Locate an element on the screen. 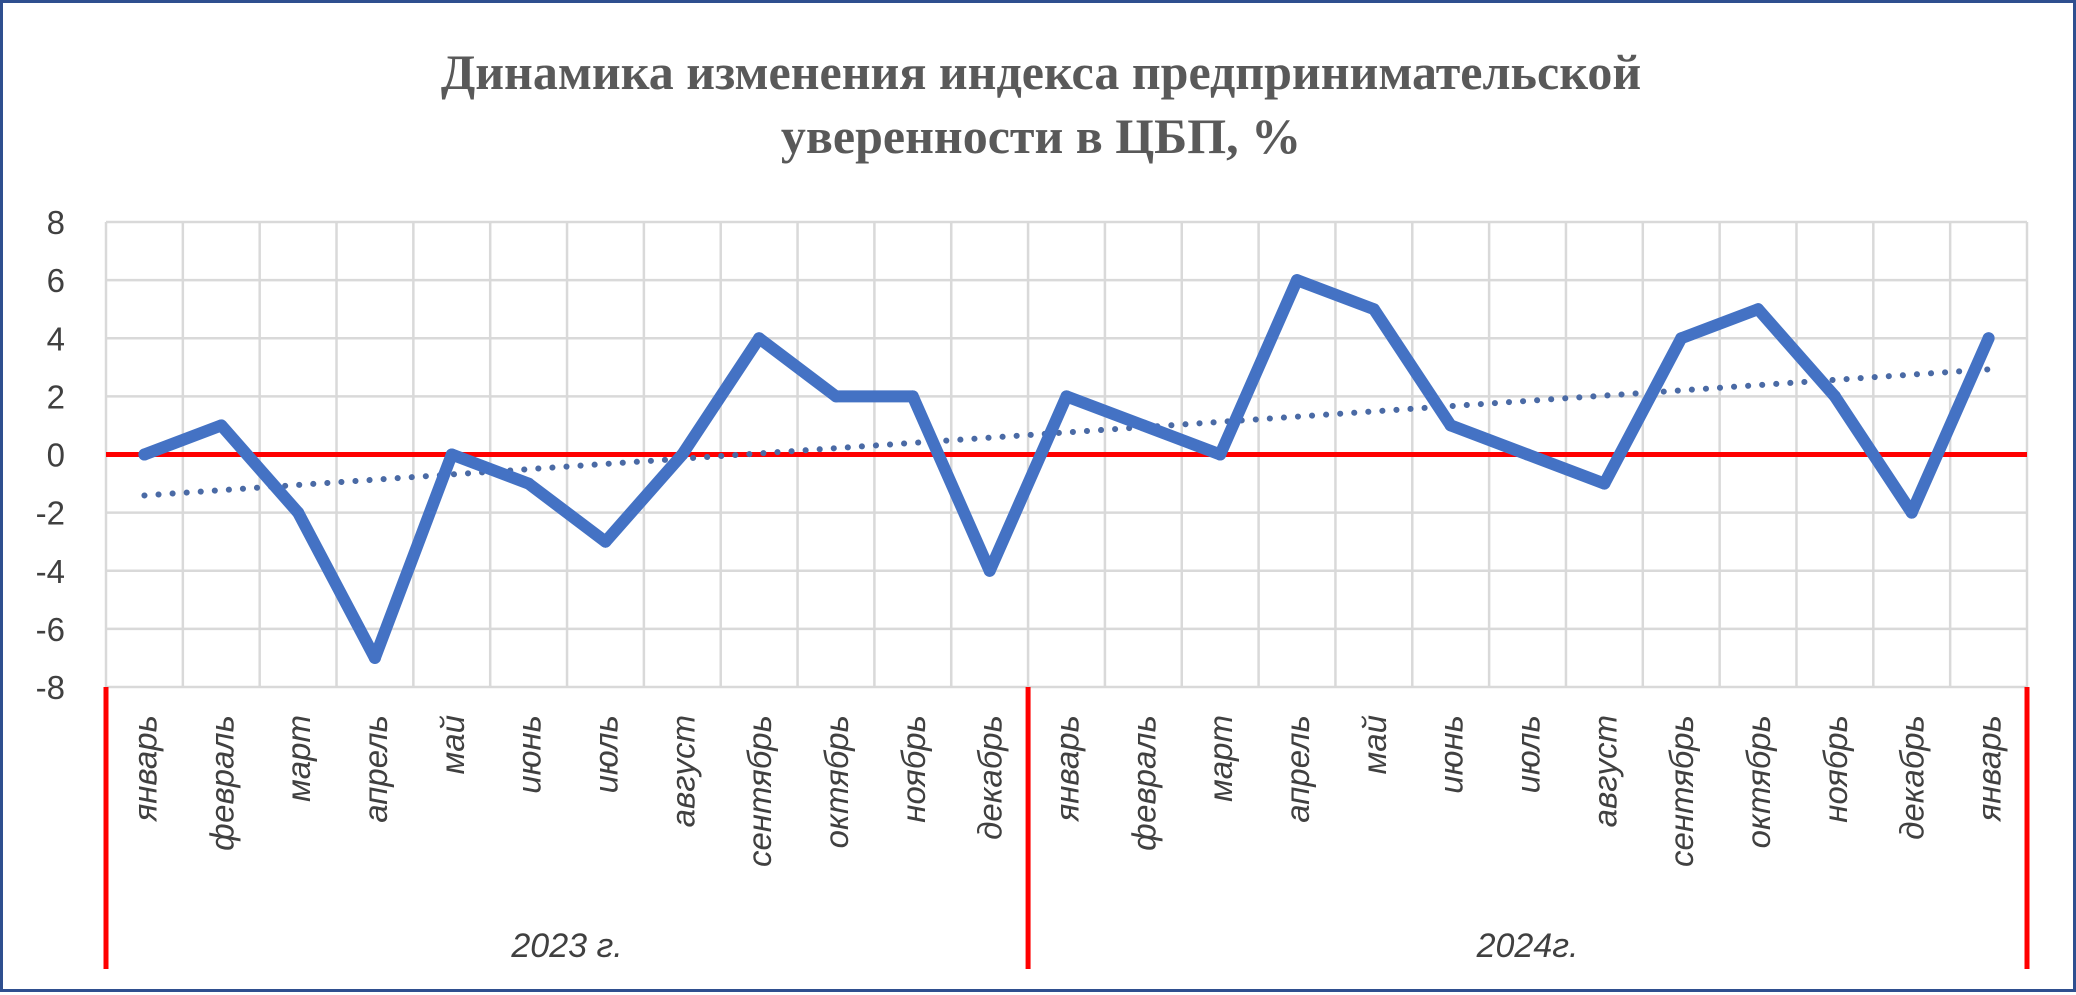  group-label-1: 2024г. is located at coordinates (1527, 946).